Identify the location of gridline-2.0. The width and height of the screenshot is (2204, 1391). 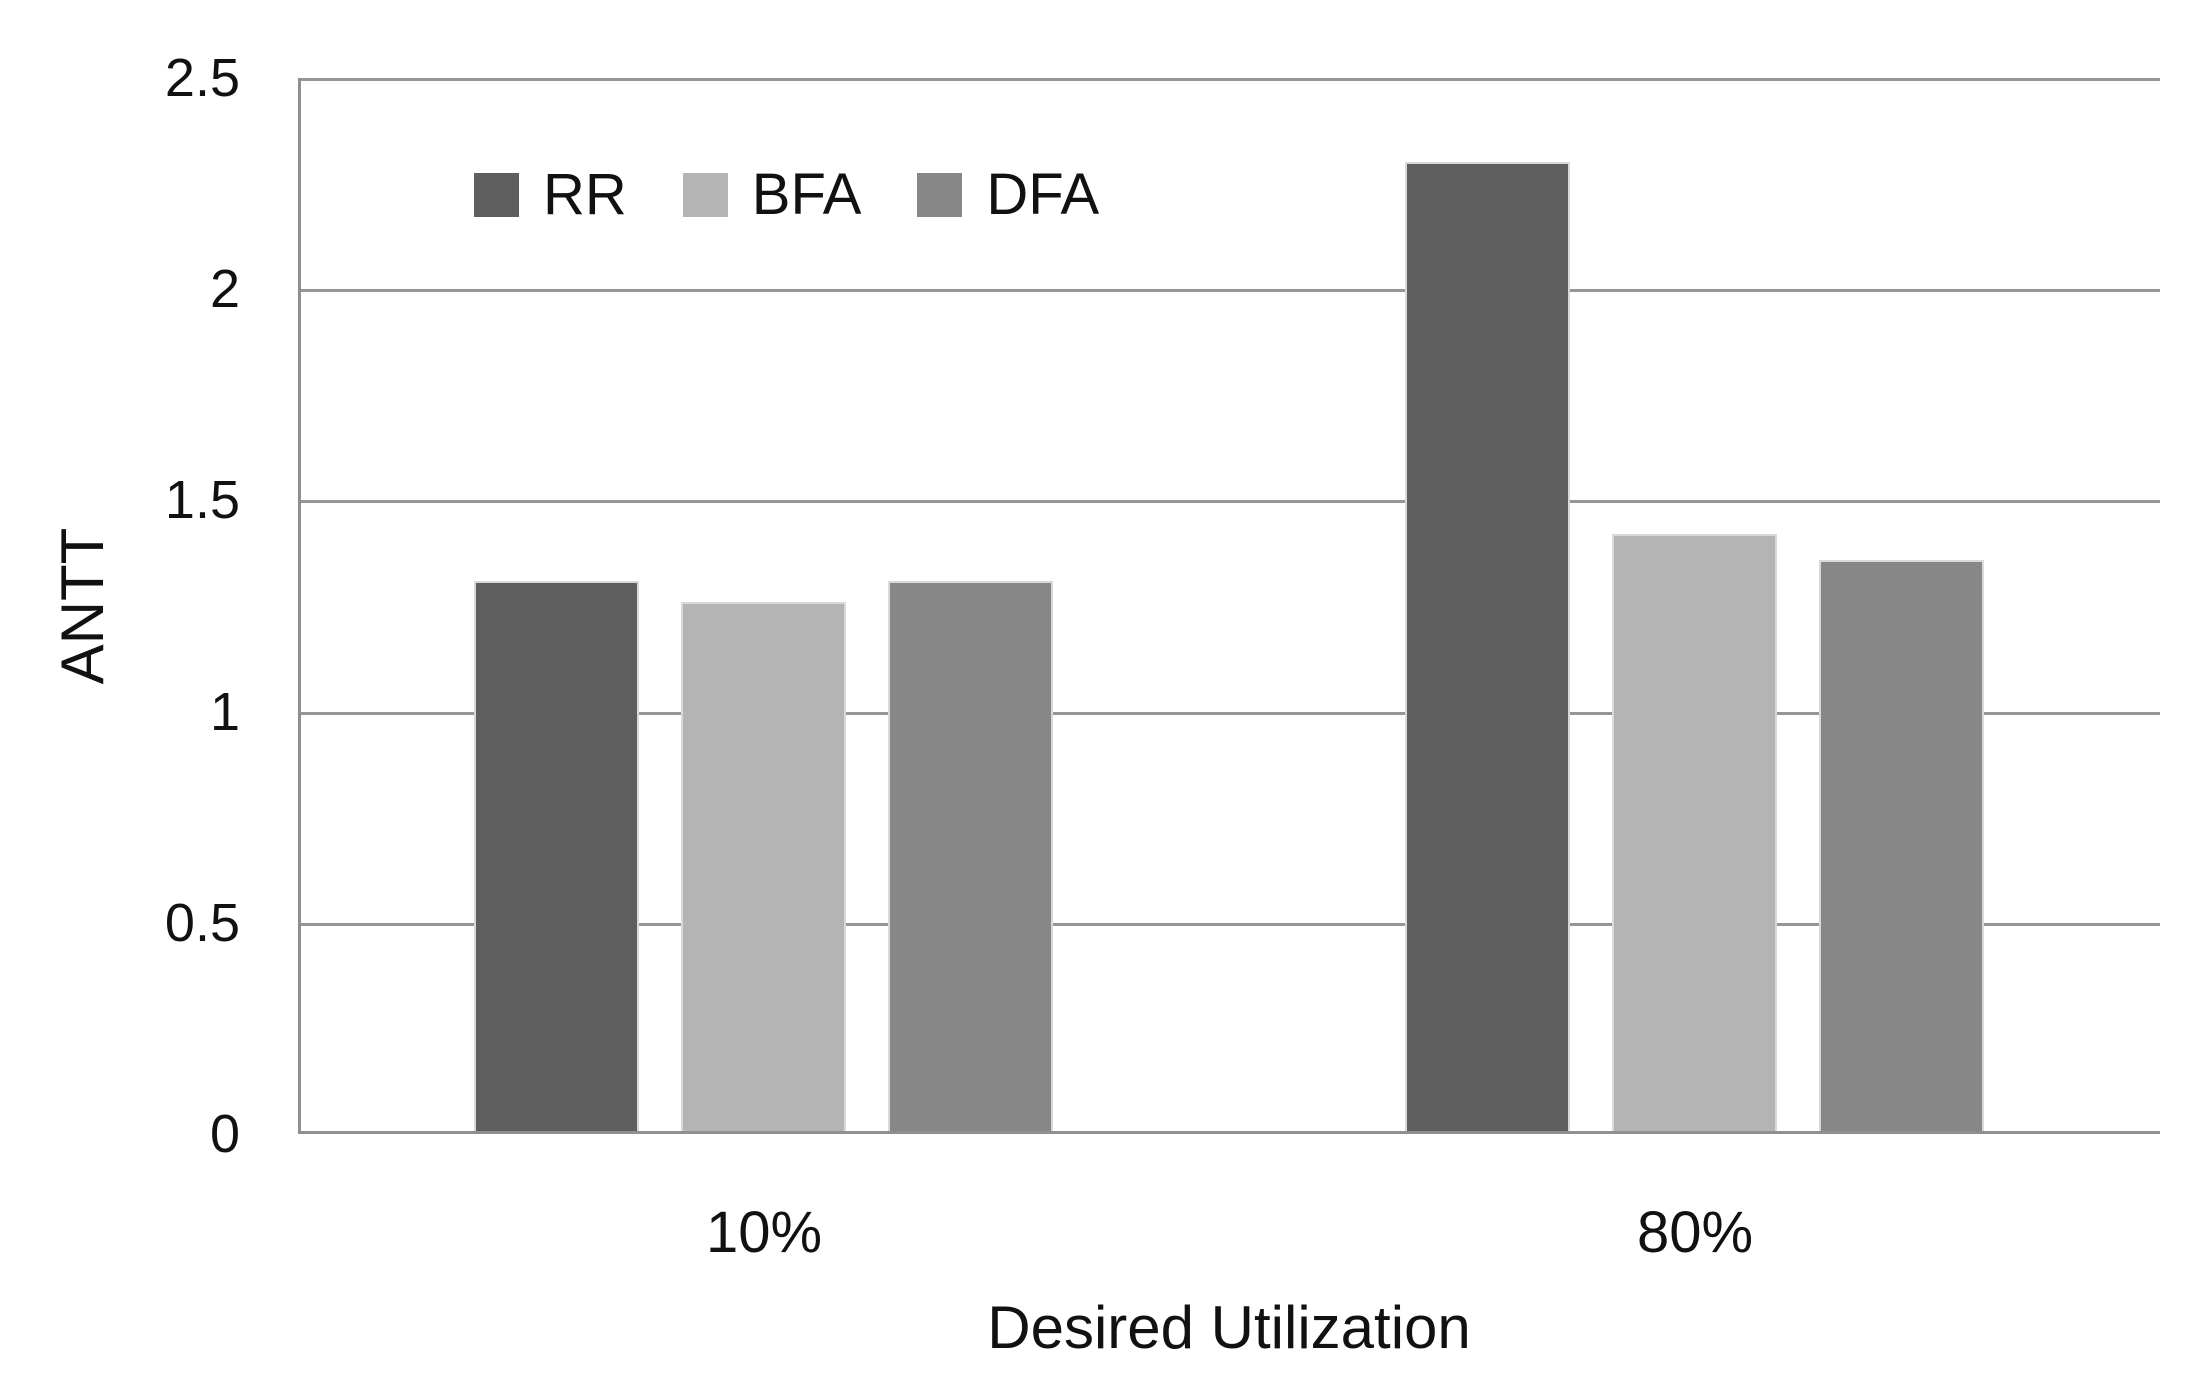
(1229, 290).